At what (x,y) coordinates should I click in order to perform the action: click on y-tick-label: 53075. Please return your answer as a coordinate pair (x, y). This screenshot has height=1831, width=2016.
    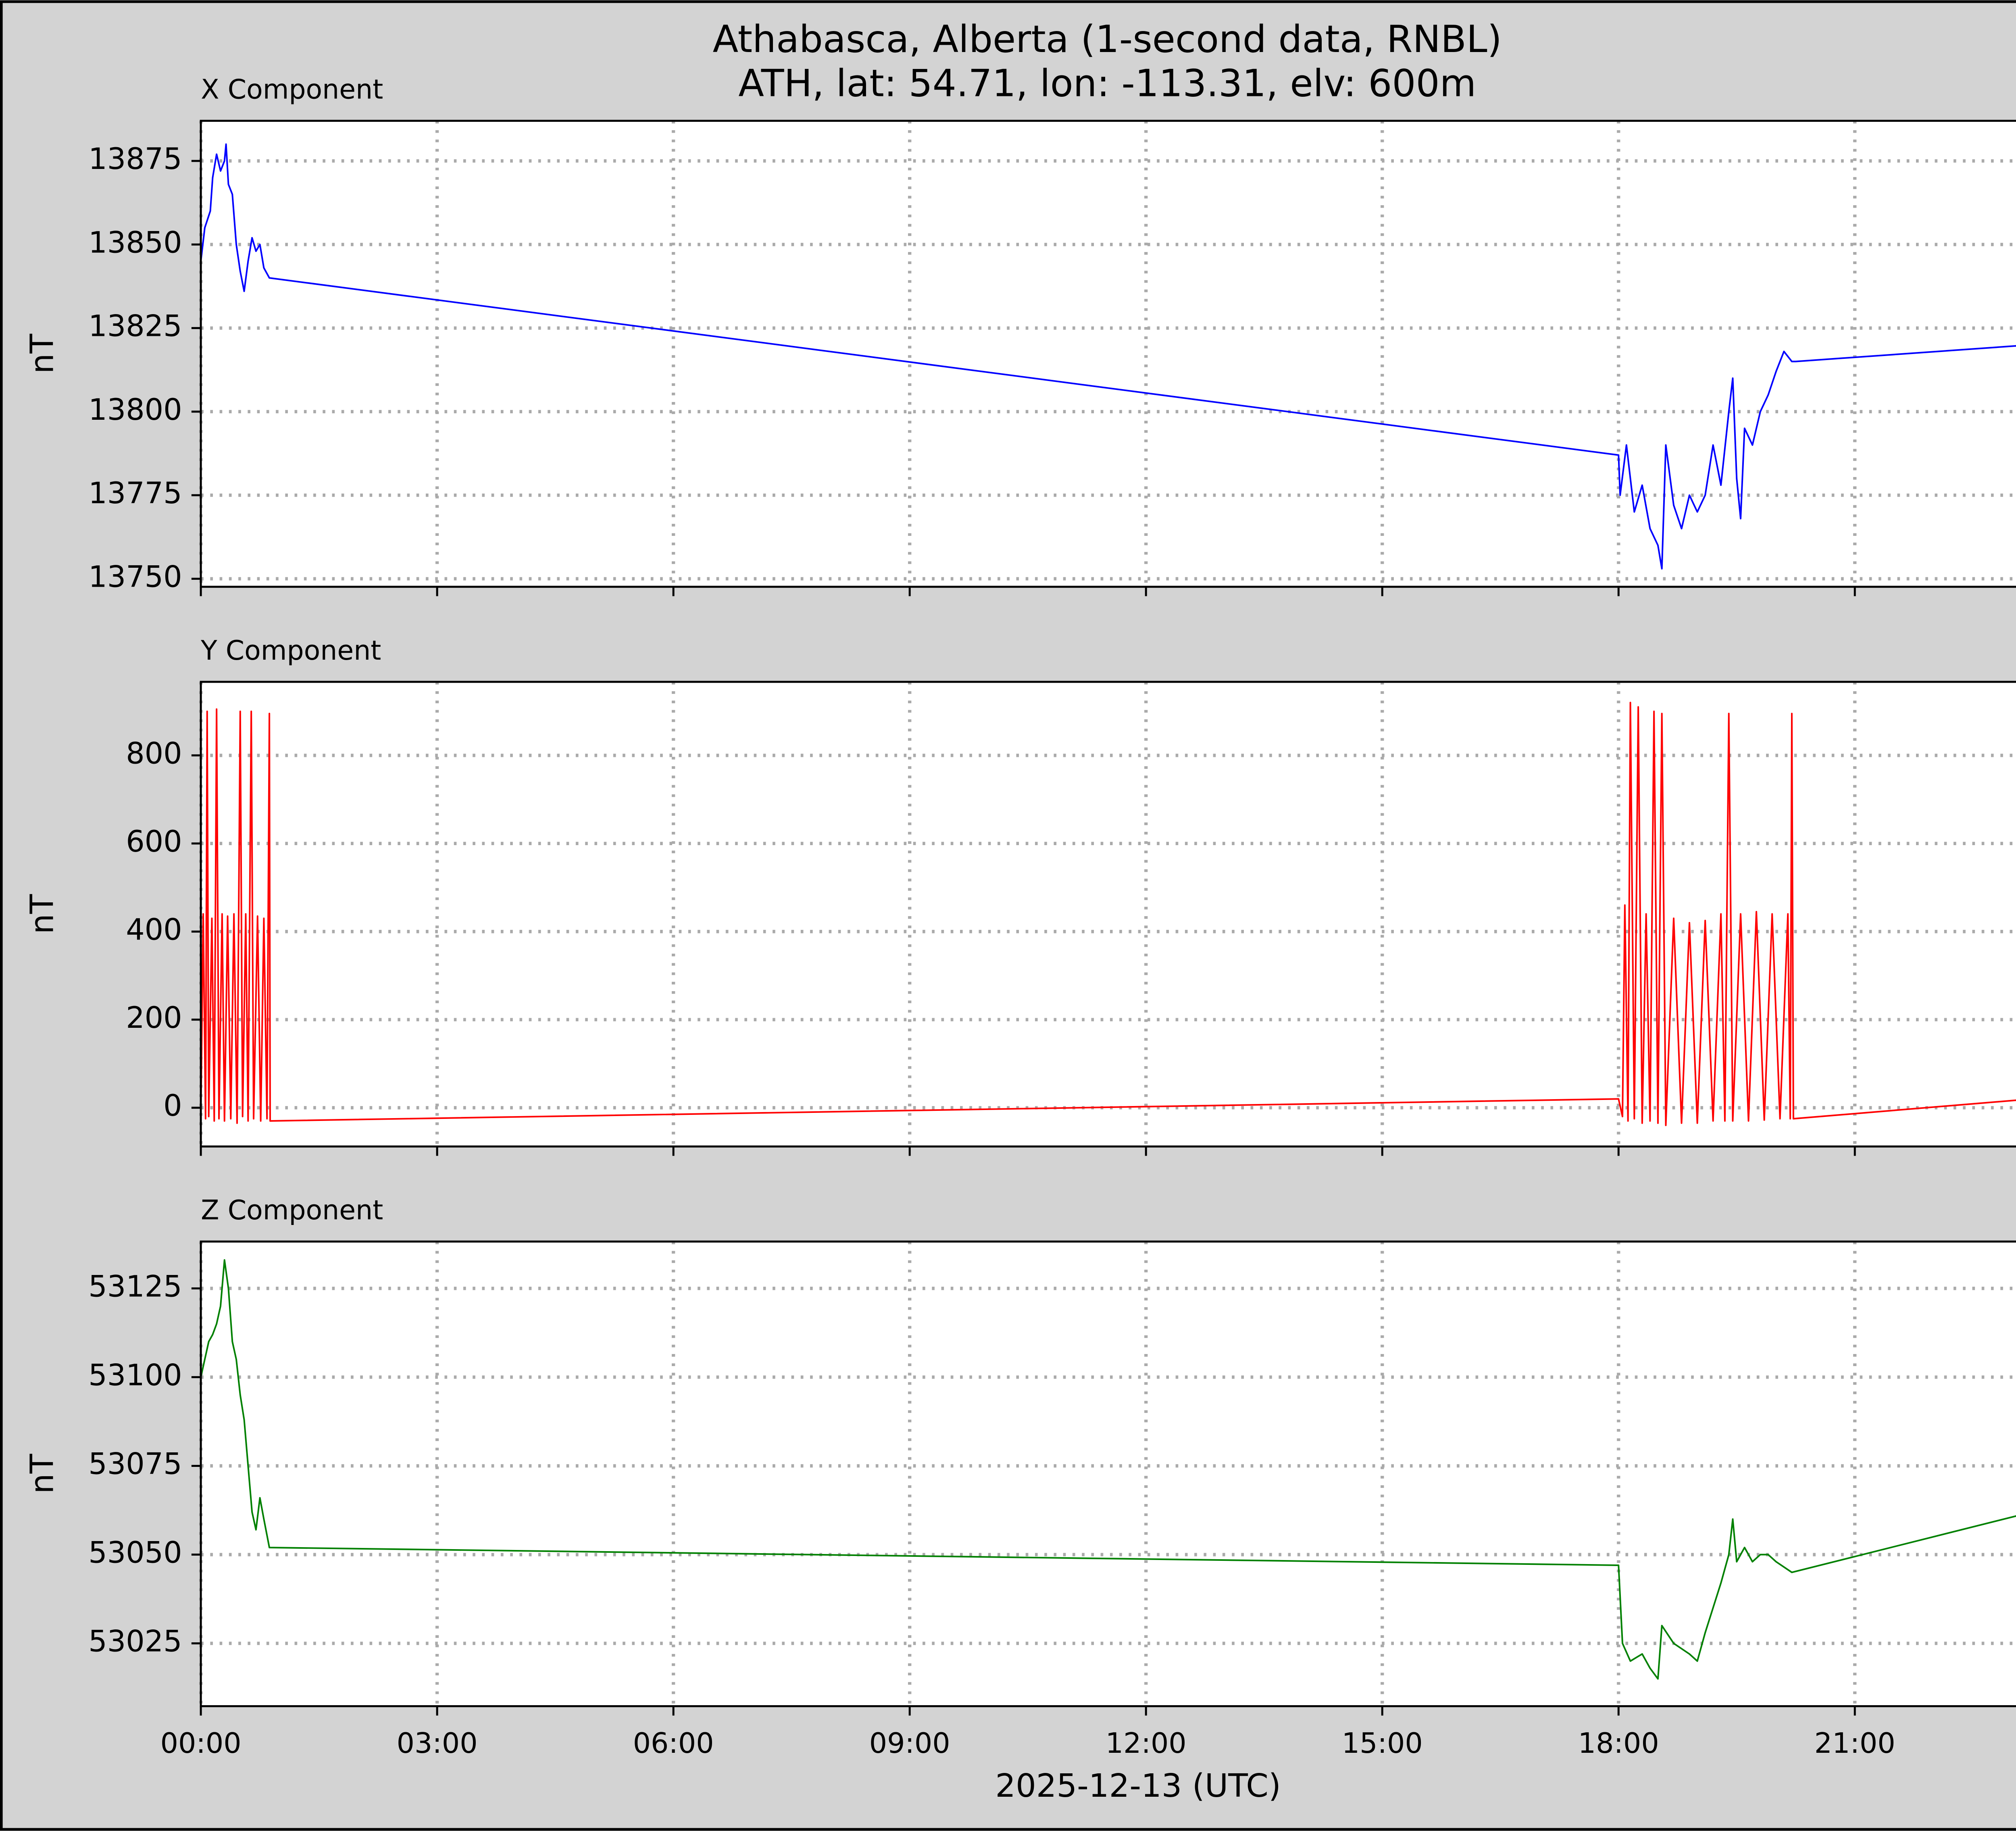
    Looking at the image, I should click on (135, 1464).